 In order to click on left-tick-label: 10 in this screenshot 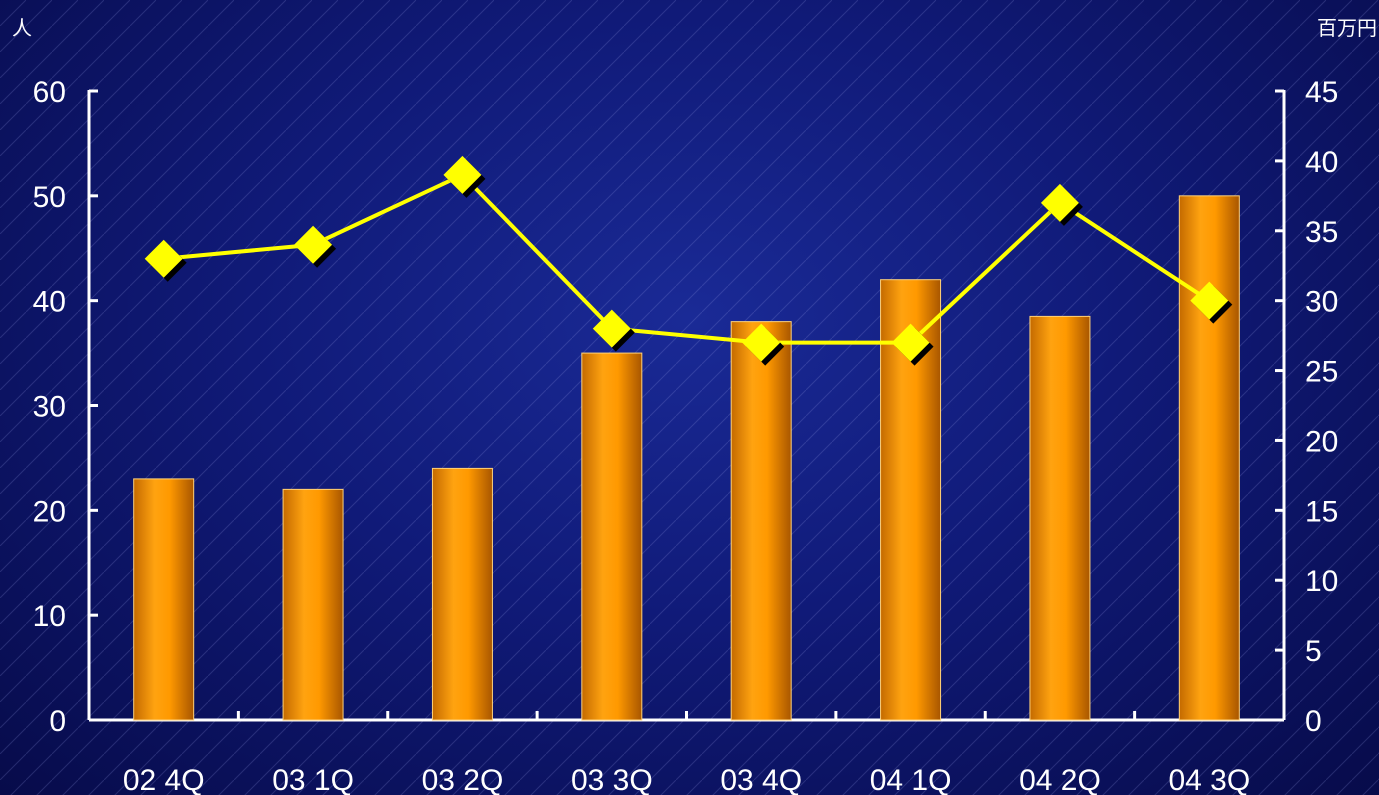, I will do `click(49, 616)`.